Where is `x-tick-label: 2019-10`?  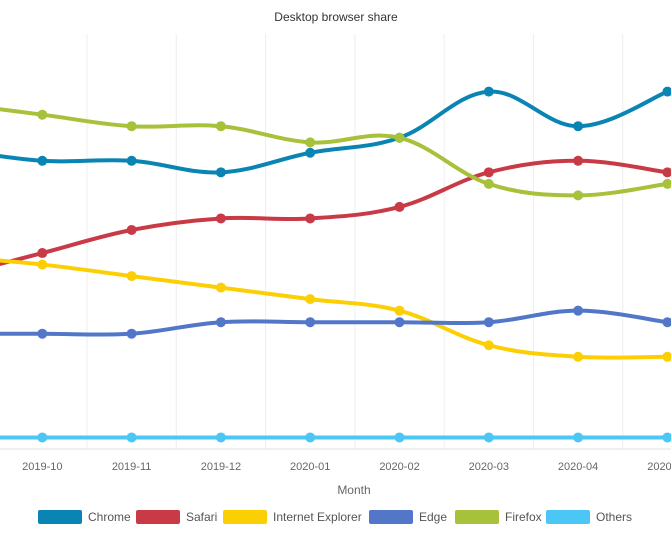
x-tick-label: 2019-10 is located at coordinates (42, 467).